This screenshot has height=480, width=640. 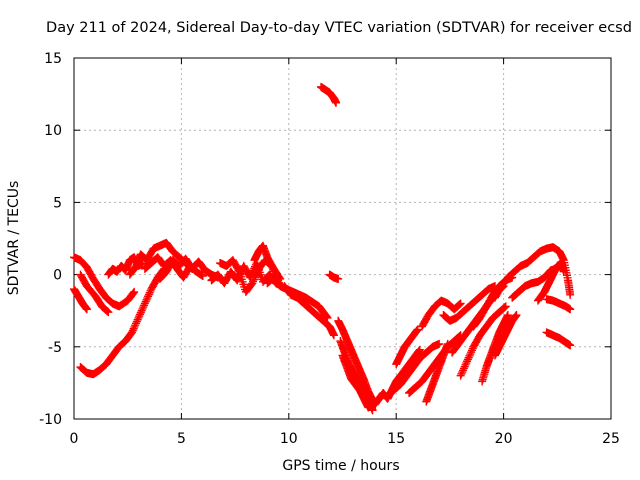 I want to click on x-tick-label: 25, so click(x=611, y=439).